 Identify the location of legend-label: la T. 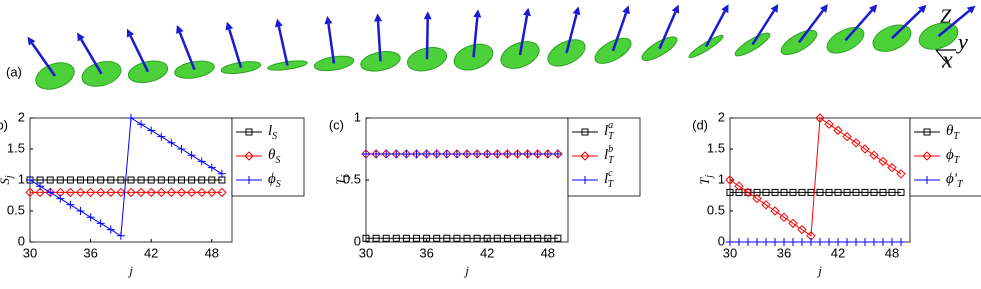
(609, 131).